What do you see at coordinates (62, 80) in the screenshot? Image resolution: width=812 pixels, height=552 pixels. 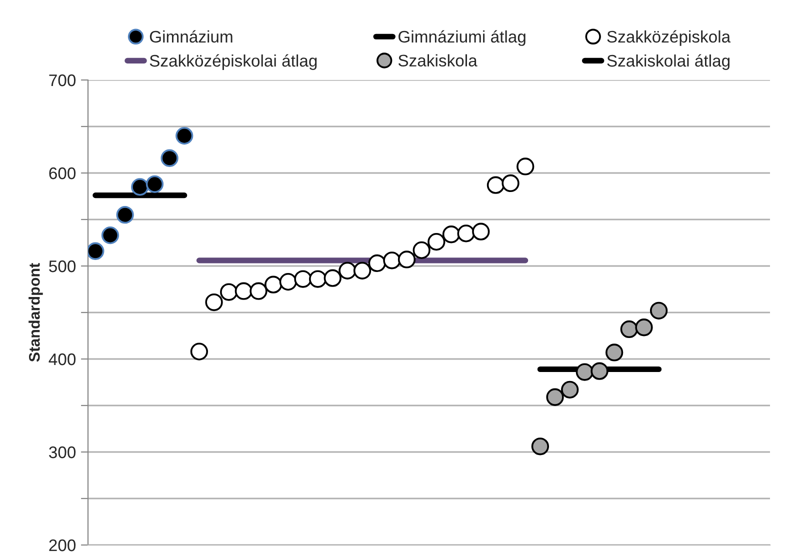 I see `y-tick-label: 700` at bounding box center [62, 80].